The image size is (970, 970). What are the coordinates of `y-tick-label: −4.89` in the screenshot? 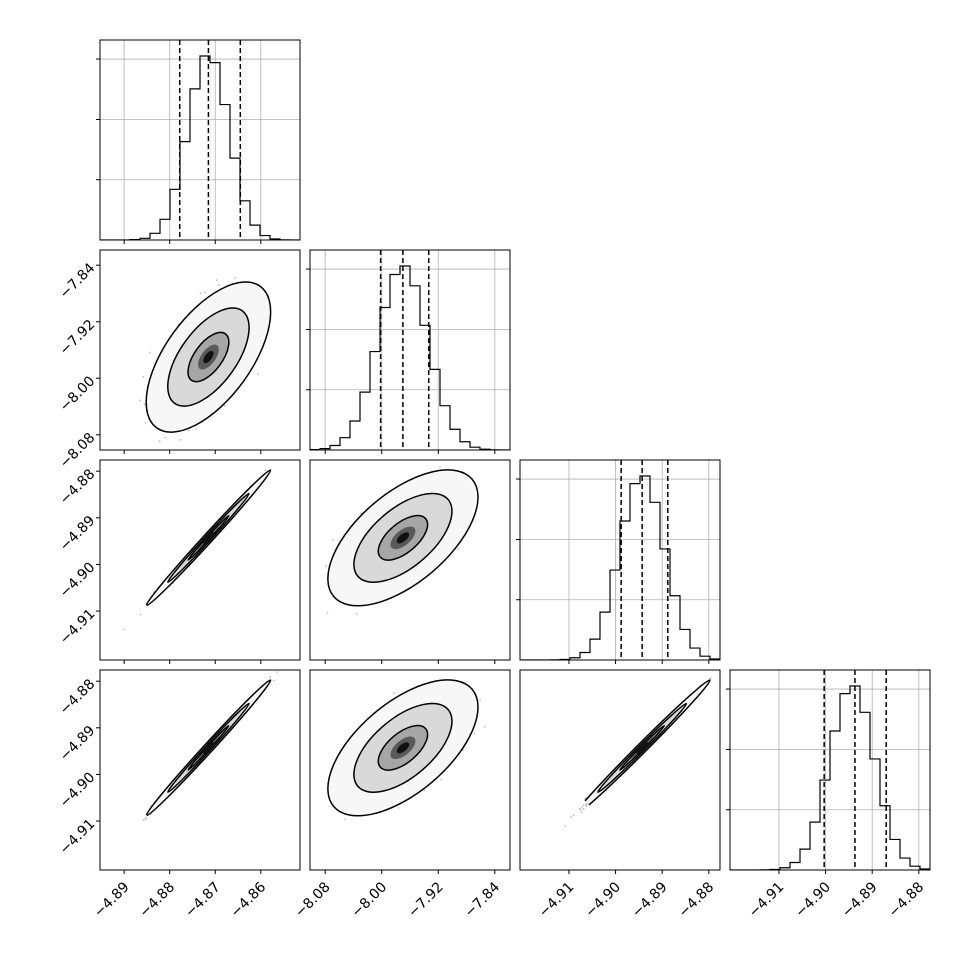 It's located at (78, 534).